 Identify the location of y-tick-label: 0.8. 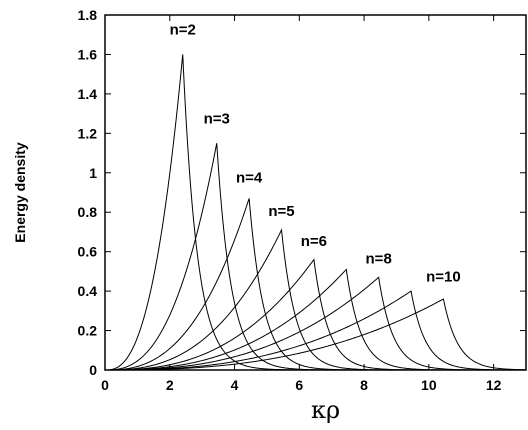
(88, 212).